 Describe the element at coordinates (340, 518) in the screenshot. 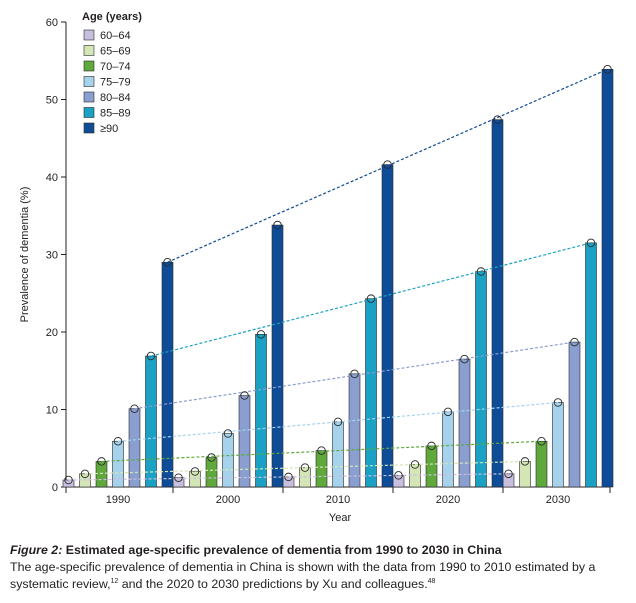

I see `x-axis-title: Year` at that location.